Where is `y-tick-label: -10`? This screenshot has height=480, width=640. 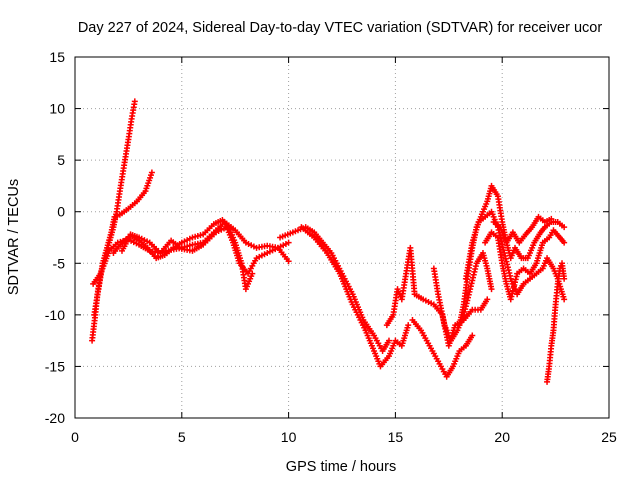 y-tick-label: -10 is located at coordinates (55, 315).